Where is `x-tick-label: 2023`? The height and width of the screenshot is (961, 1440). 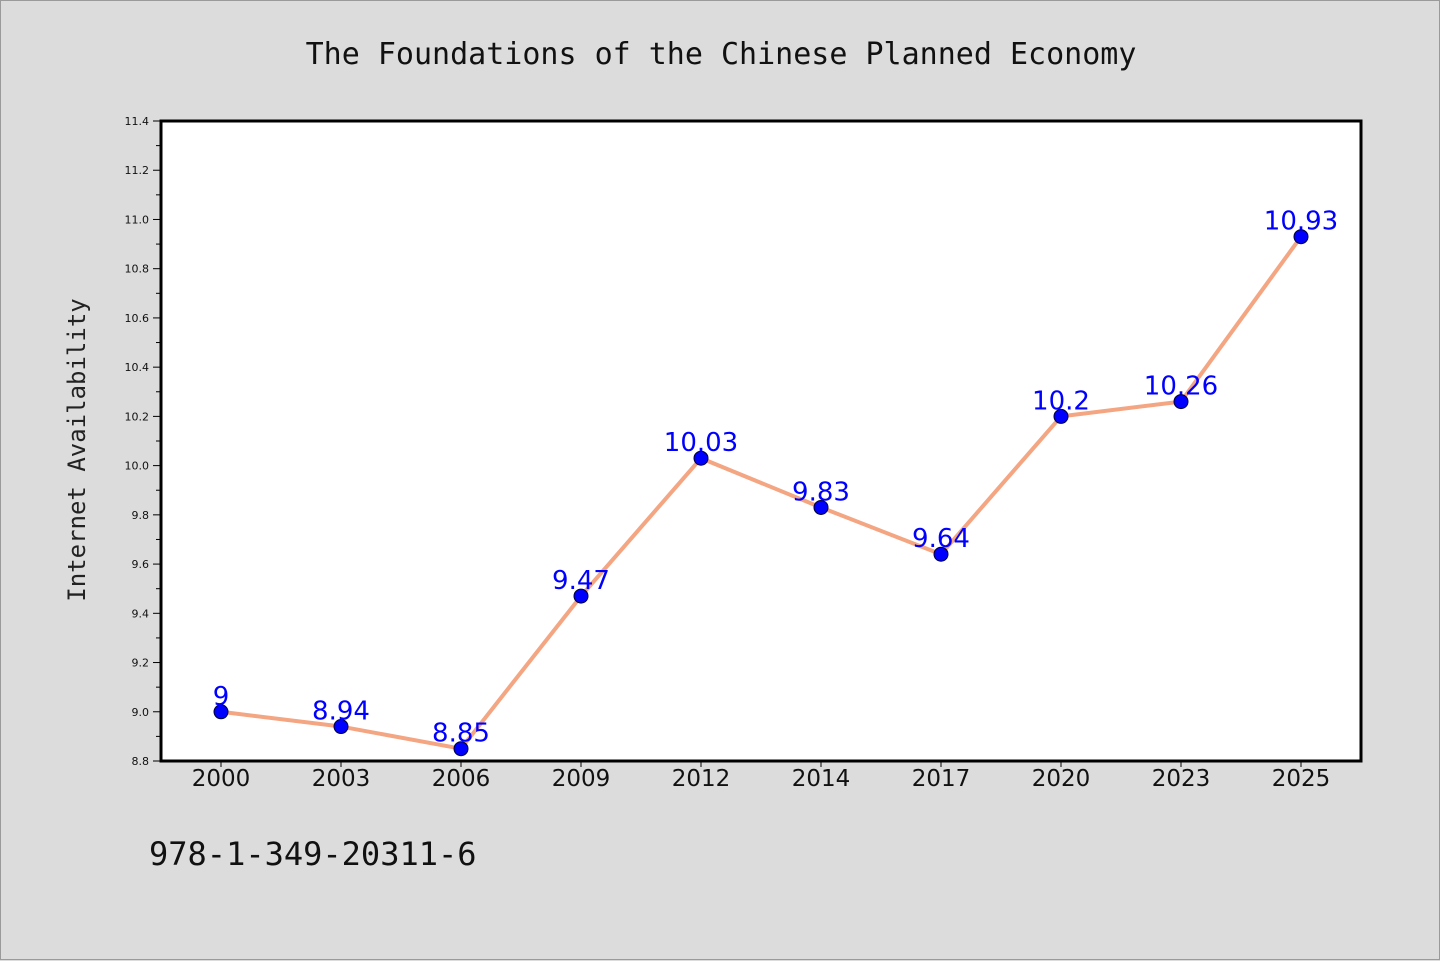 x-tick-label: 2023 is located at coordinates (1181, 779).